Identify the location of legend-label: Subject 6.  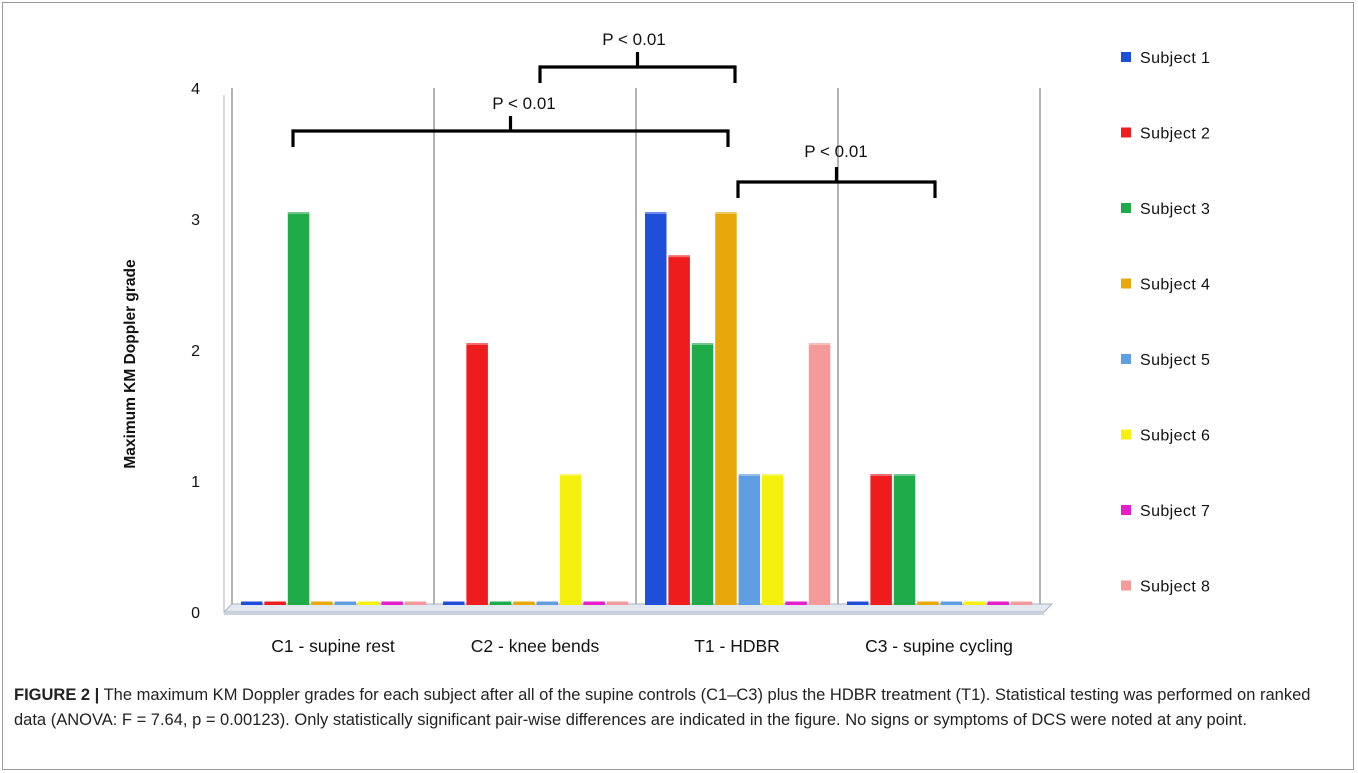
(1175, 436).